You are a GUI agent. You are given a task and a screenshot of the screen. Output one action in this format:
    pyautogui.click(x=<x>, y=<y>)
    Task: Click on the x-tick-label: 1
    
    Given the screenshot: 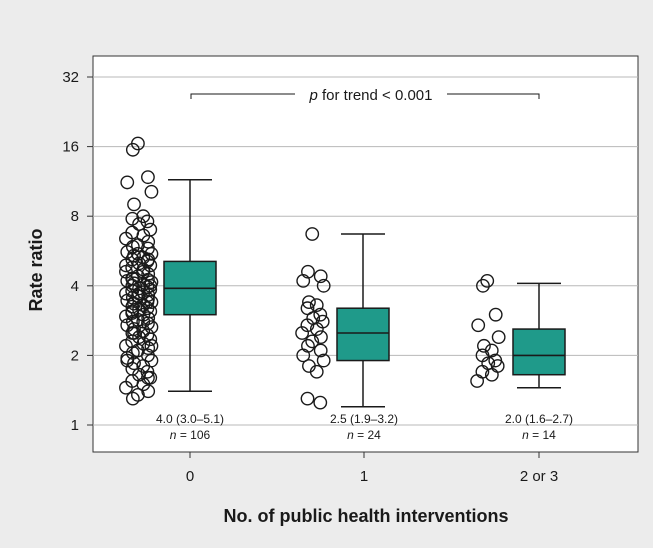 What is the action you would take?
    pyautogui.click(x=364, y=476)
    